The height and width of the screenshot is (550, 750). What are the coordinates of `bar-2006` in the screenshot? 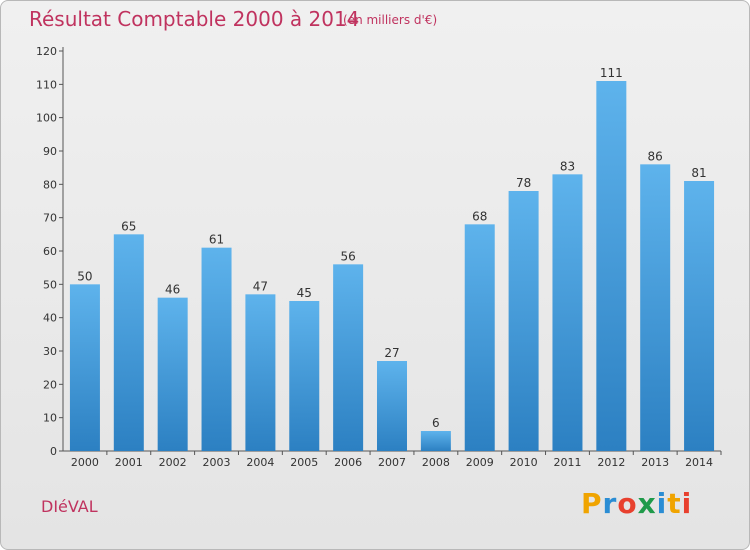 It's located at (348, 357).